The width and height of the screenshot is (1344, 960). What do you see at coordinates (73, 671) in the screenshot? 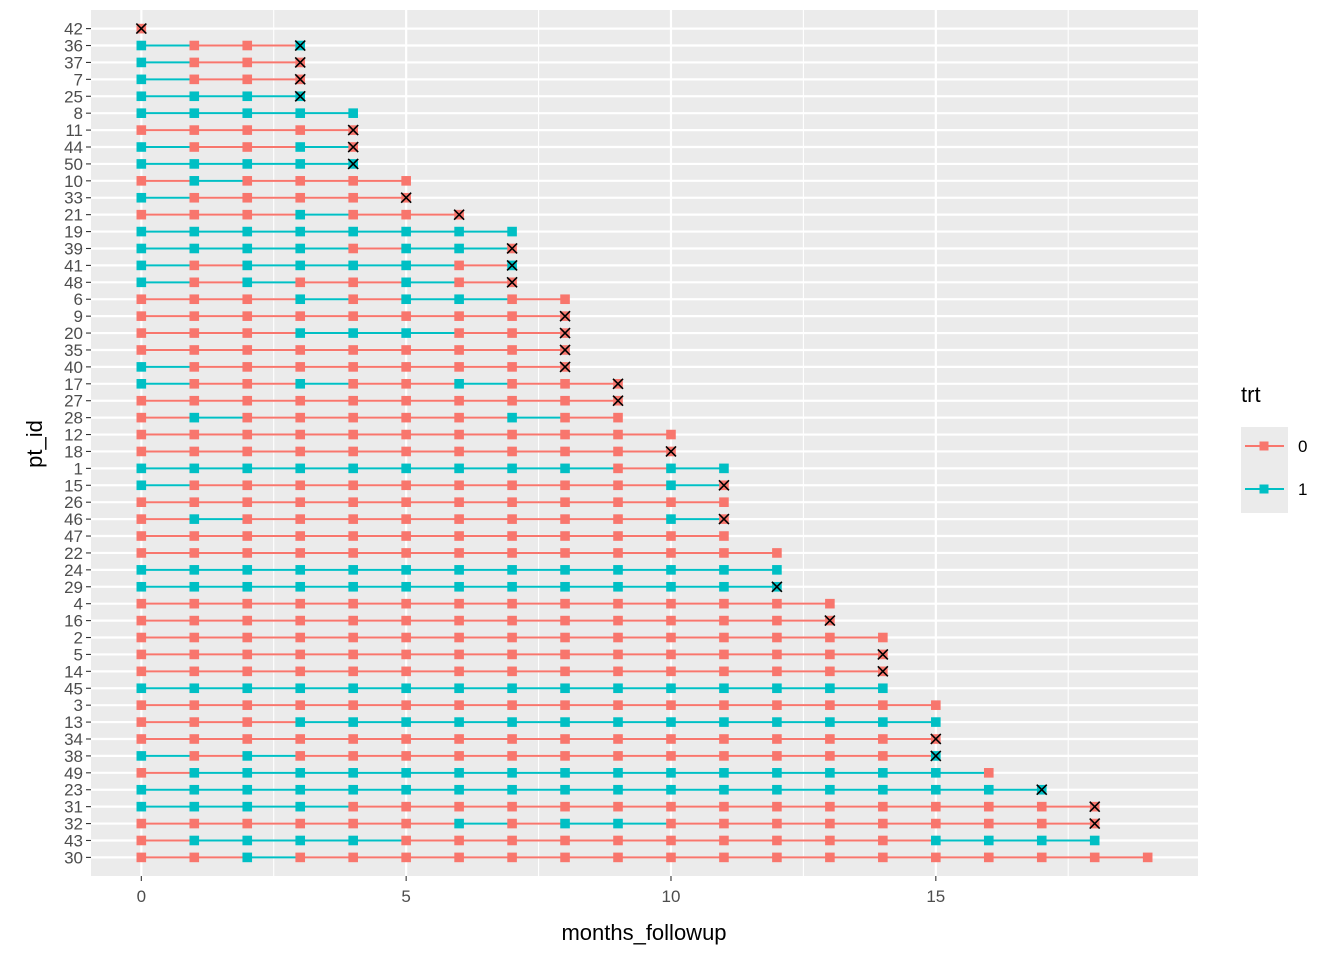
I see `y-tick-label: 14` at bounding box center [73, 671].